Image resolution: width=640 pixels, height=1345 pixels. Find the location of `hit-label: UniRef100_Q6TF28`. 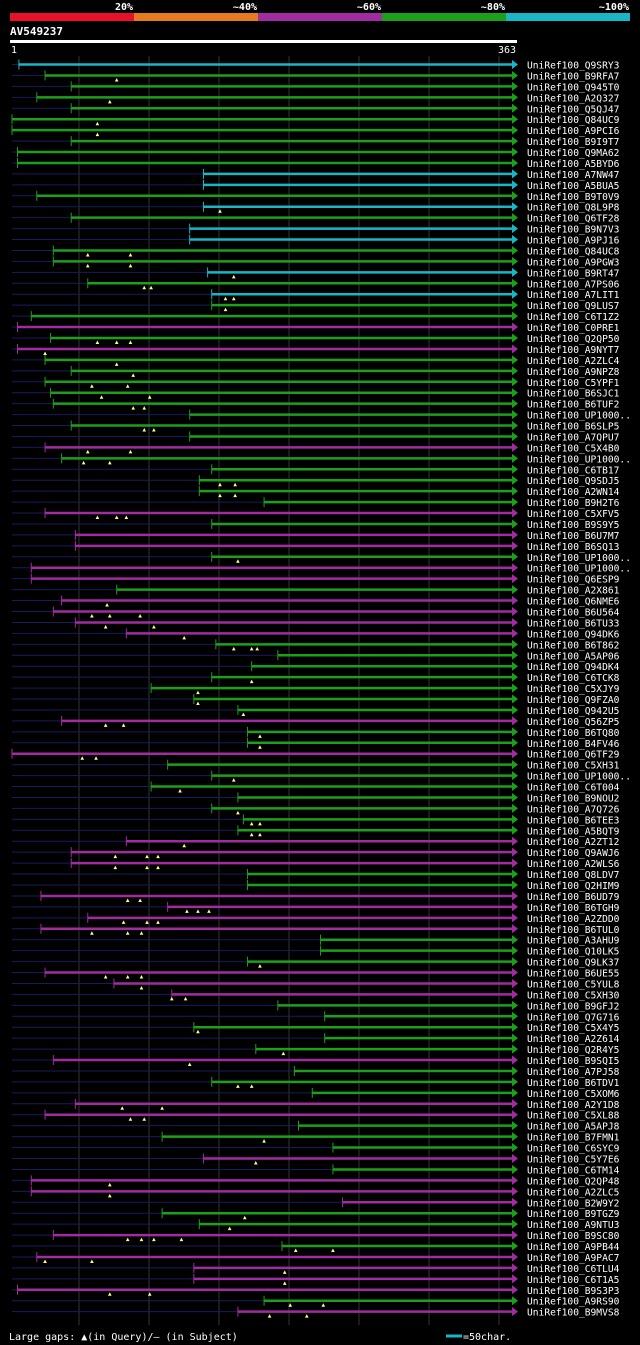

hit-label: UniRef100_Q6TF28 is located at coordinates (573, 219).